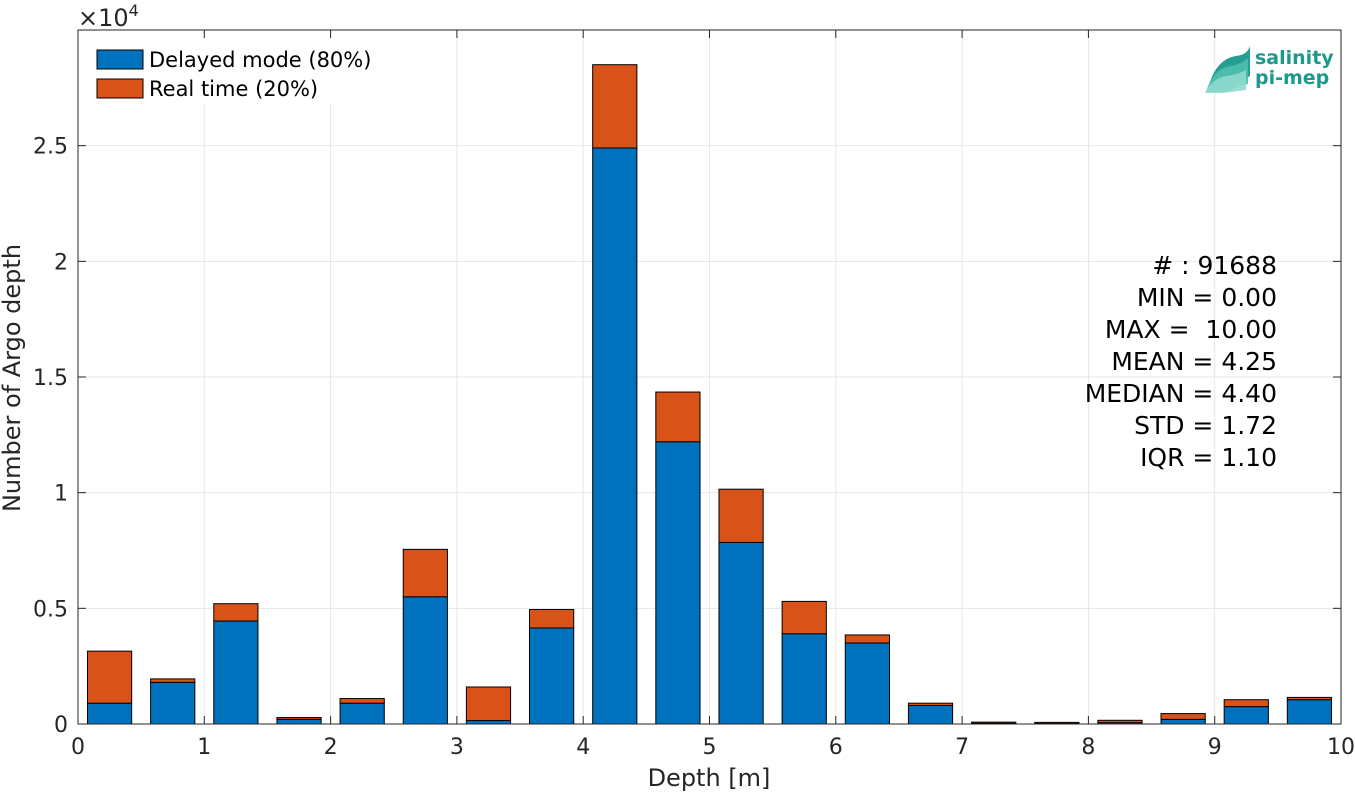 The width and height of the screenshot is (1355, 794). Describe the element at coordinates (50, 609) in the screenshot. I see `y-tick-label: 0.5` at that location.